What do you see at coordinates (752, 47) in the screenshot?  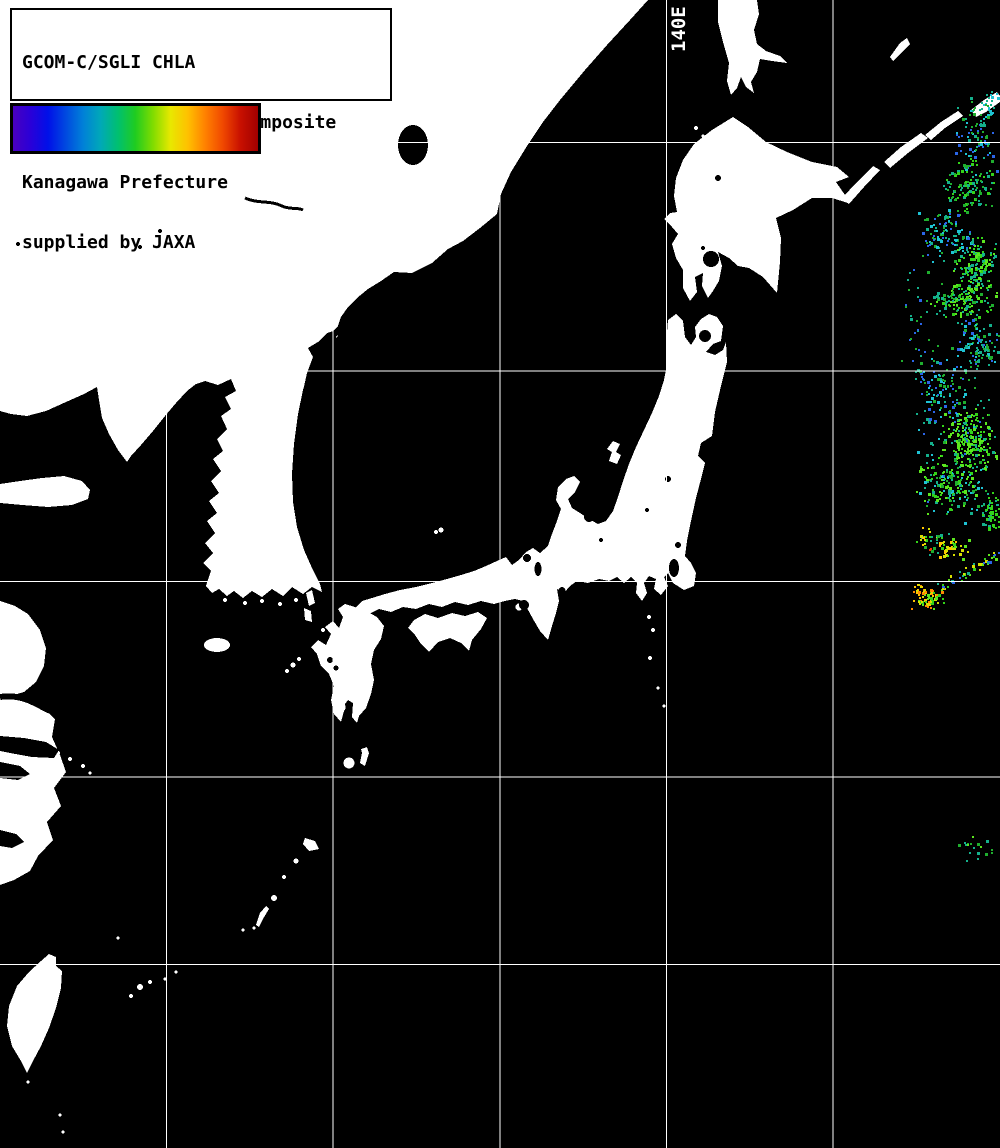 I see `landmass` at bounding box center [752, 47].